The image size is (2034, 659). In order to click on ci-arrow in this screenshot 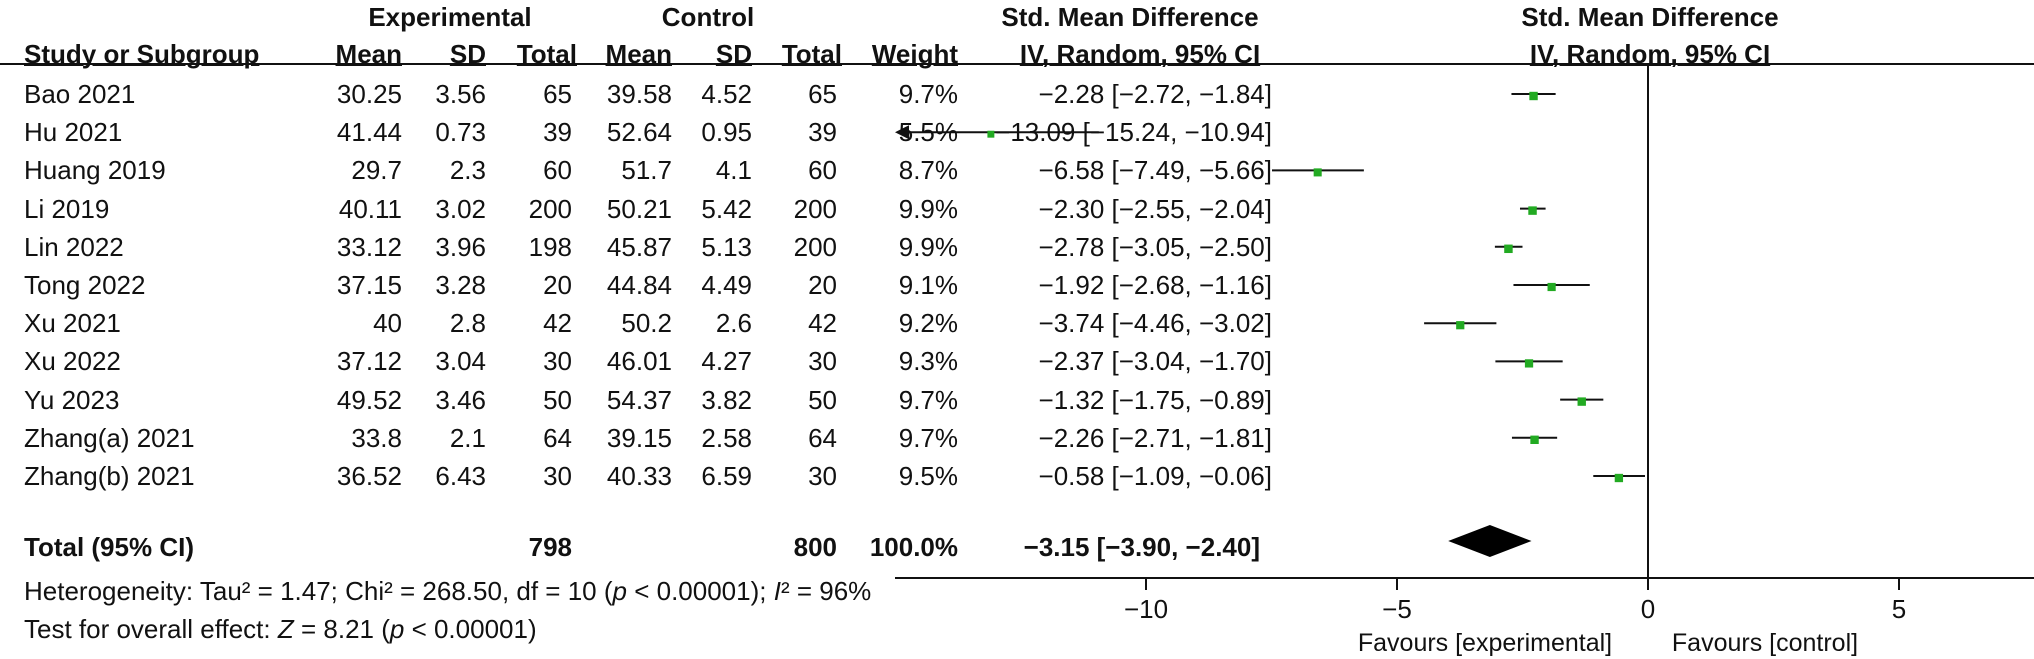, I will do `click(902, 132)`.